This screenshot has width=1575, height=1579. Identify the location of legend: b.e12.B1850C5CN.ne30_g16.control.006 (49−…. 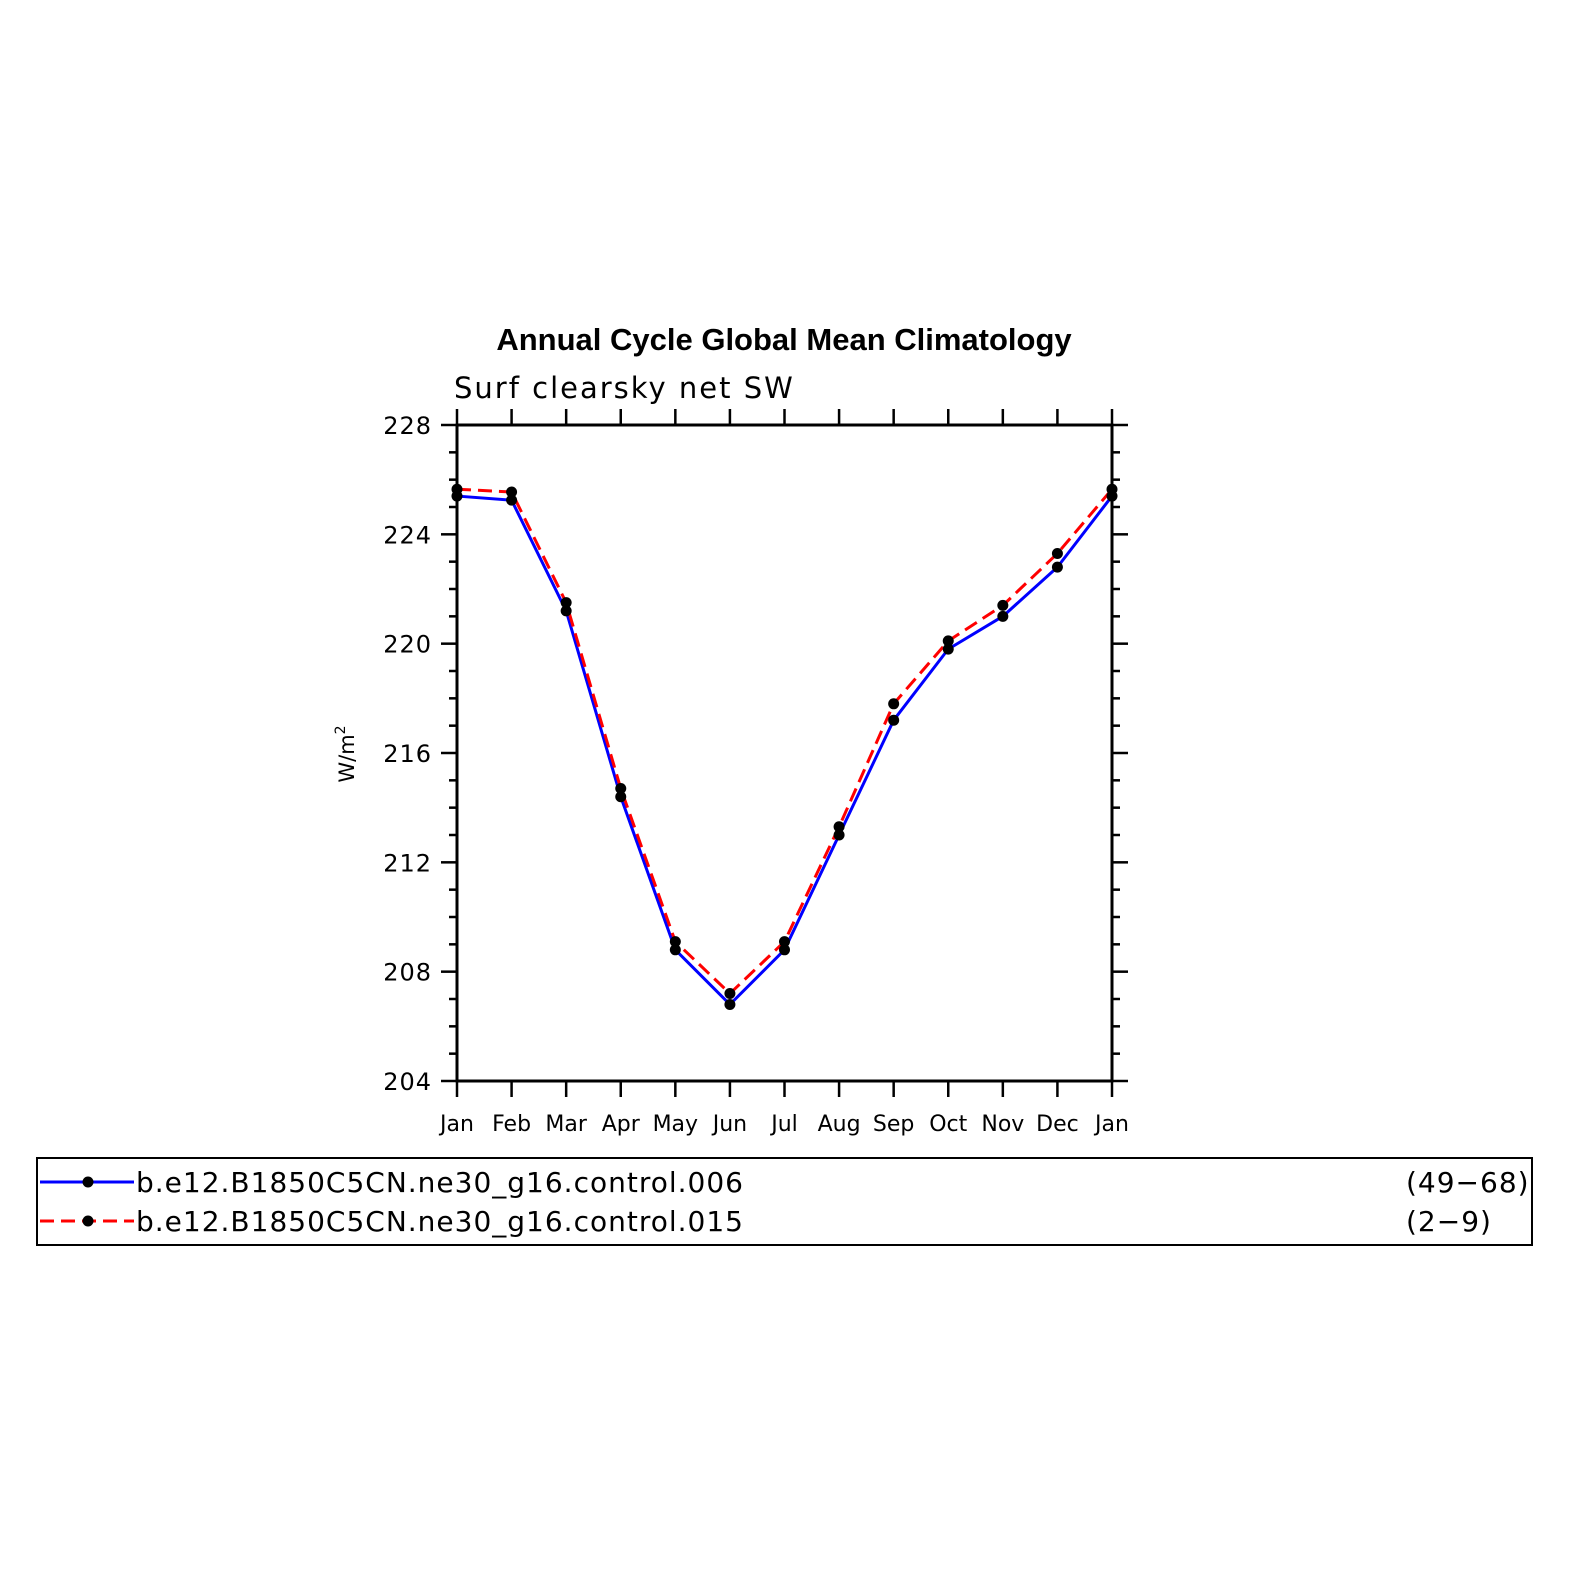
(784, 1201).